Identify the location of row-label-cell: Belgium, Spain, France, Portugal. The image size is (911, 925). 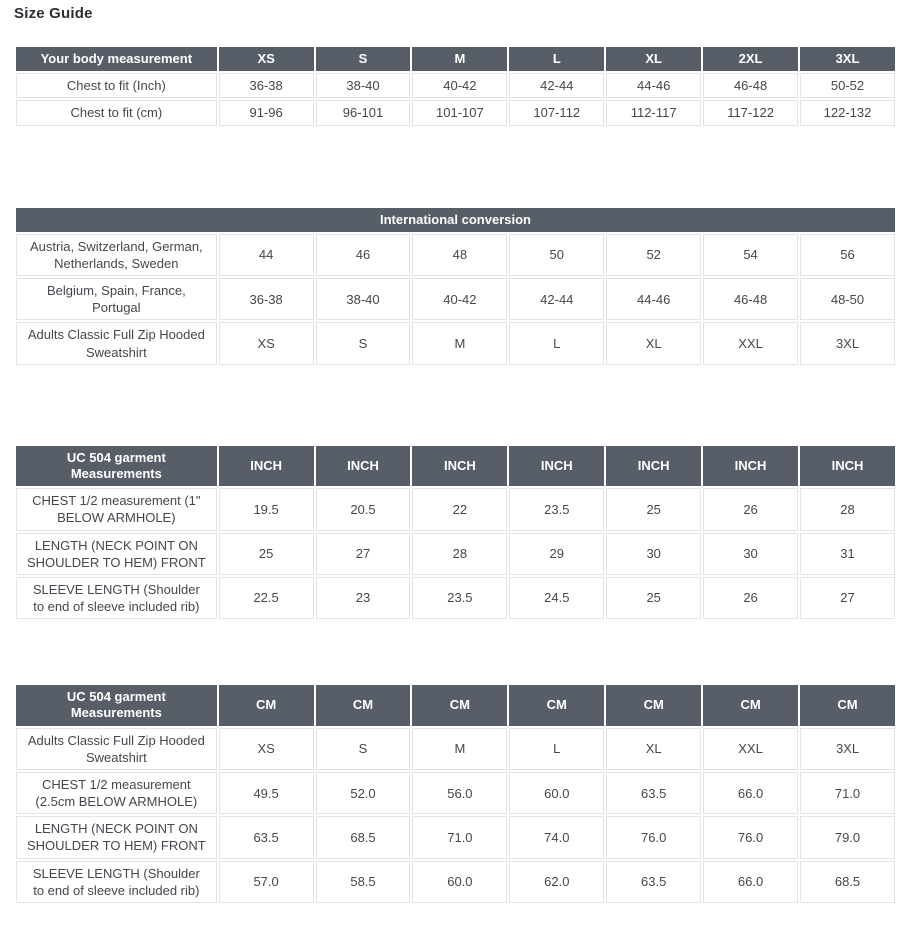
(116, 299).